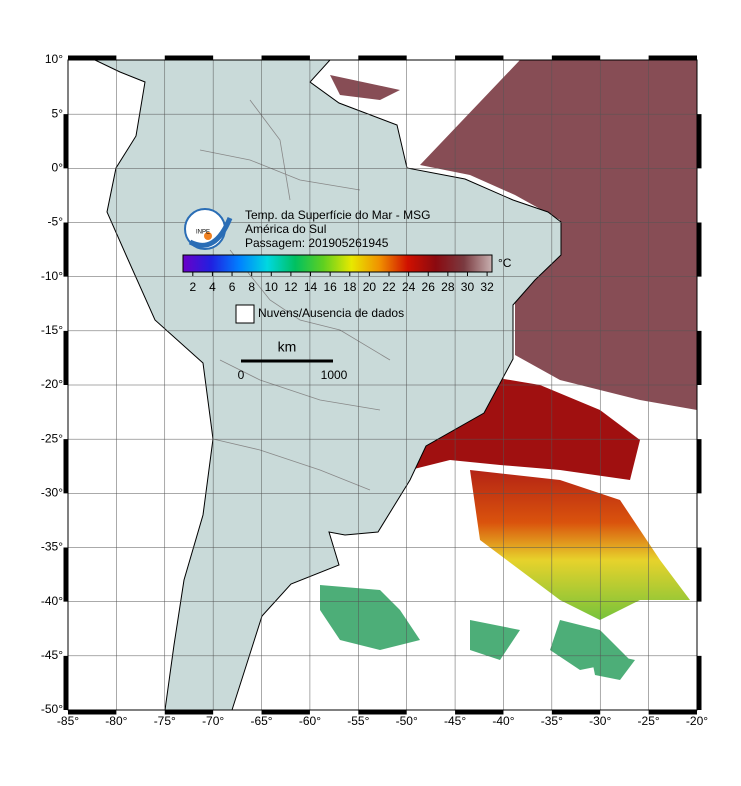 This screenshot has height=786, width=741. What do you see at coordinates (52, 601) in the screenshot?
I see `y-tick-label: -40°` at bounding box center [52, 601].